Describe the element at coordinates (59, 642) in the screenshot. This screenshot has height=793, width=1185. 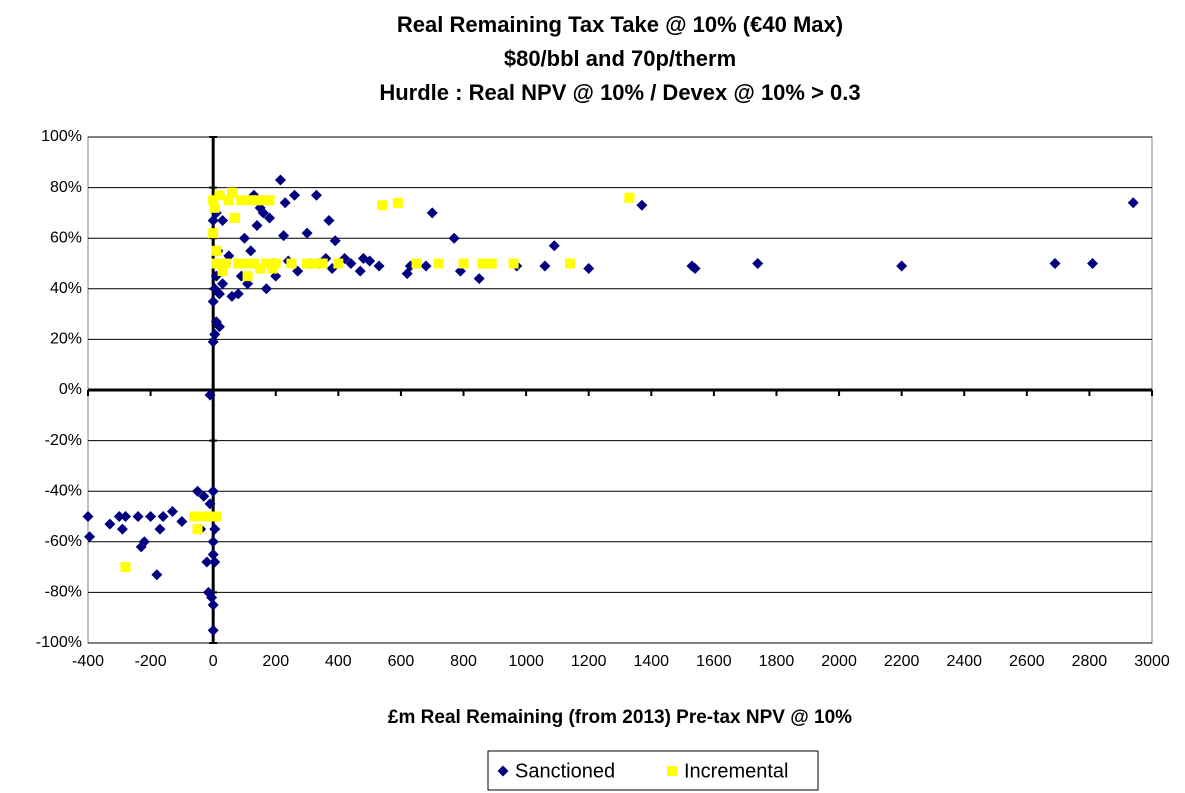
I see `y-tick-label: -100%` at that location.